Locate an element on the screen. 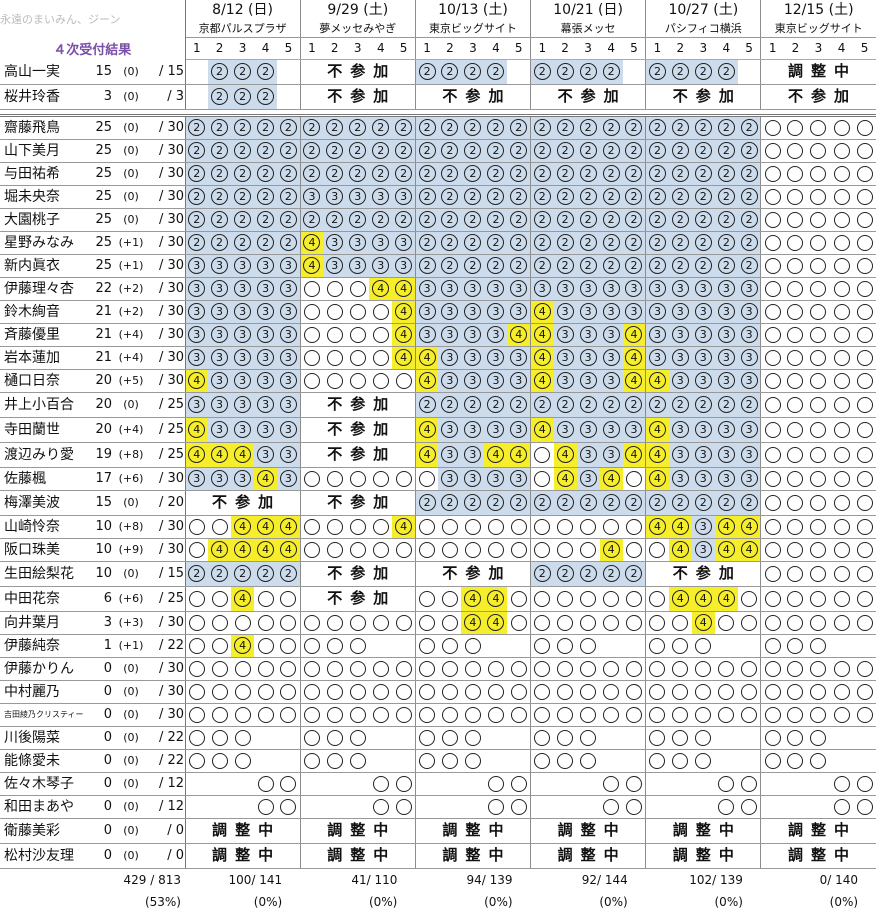 The width and height of the screenshot is (876, 913). slot-number: 5 is located at coordinates (519, 48).